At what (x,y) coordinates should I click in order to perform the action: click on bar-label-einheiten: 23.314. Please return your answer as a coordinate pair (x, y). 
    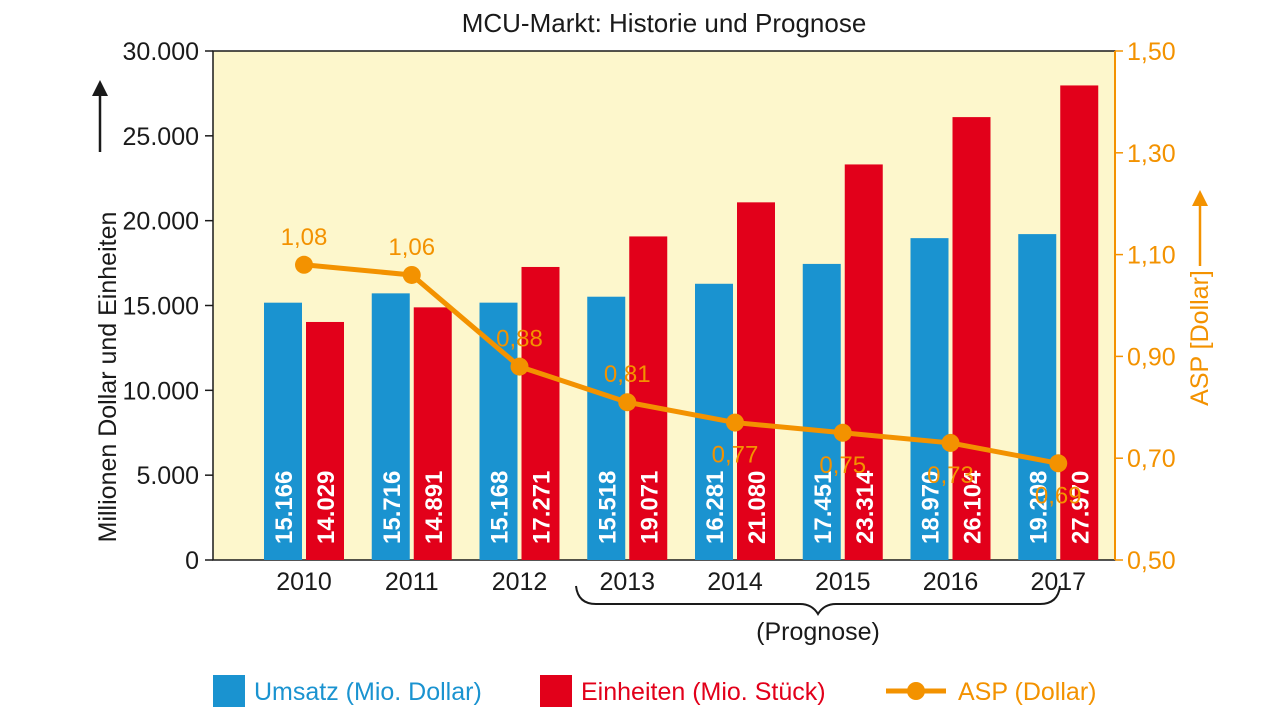
    Looking at the image, I should click on (865, 507).